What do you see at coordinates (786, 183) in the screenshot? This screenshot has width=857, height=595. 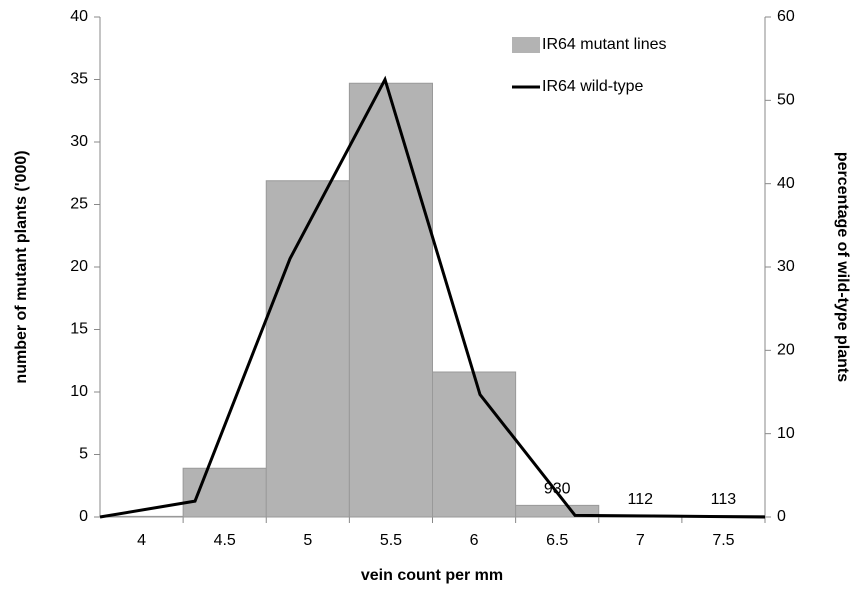 I see `y2-tick-label: 40` at bounding box center [786, 183].